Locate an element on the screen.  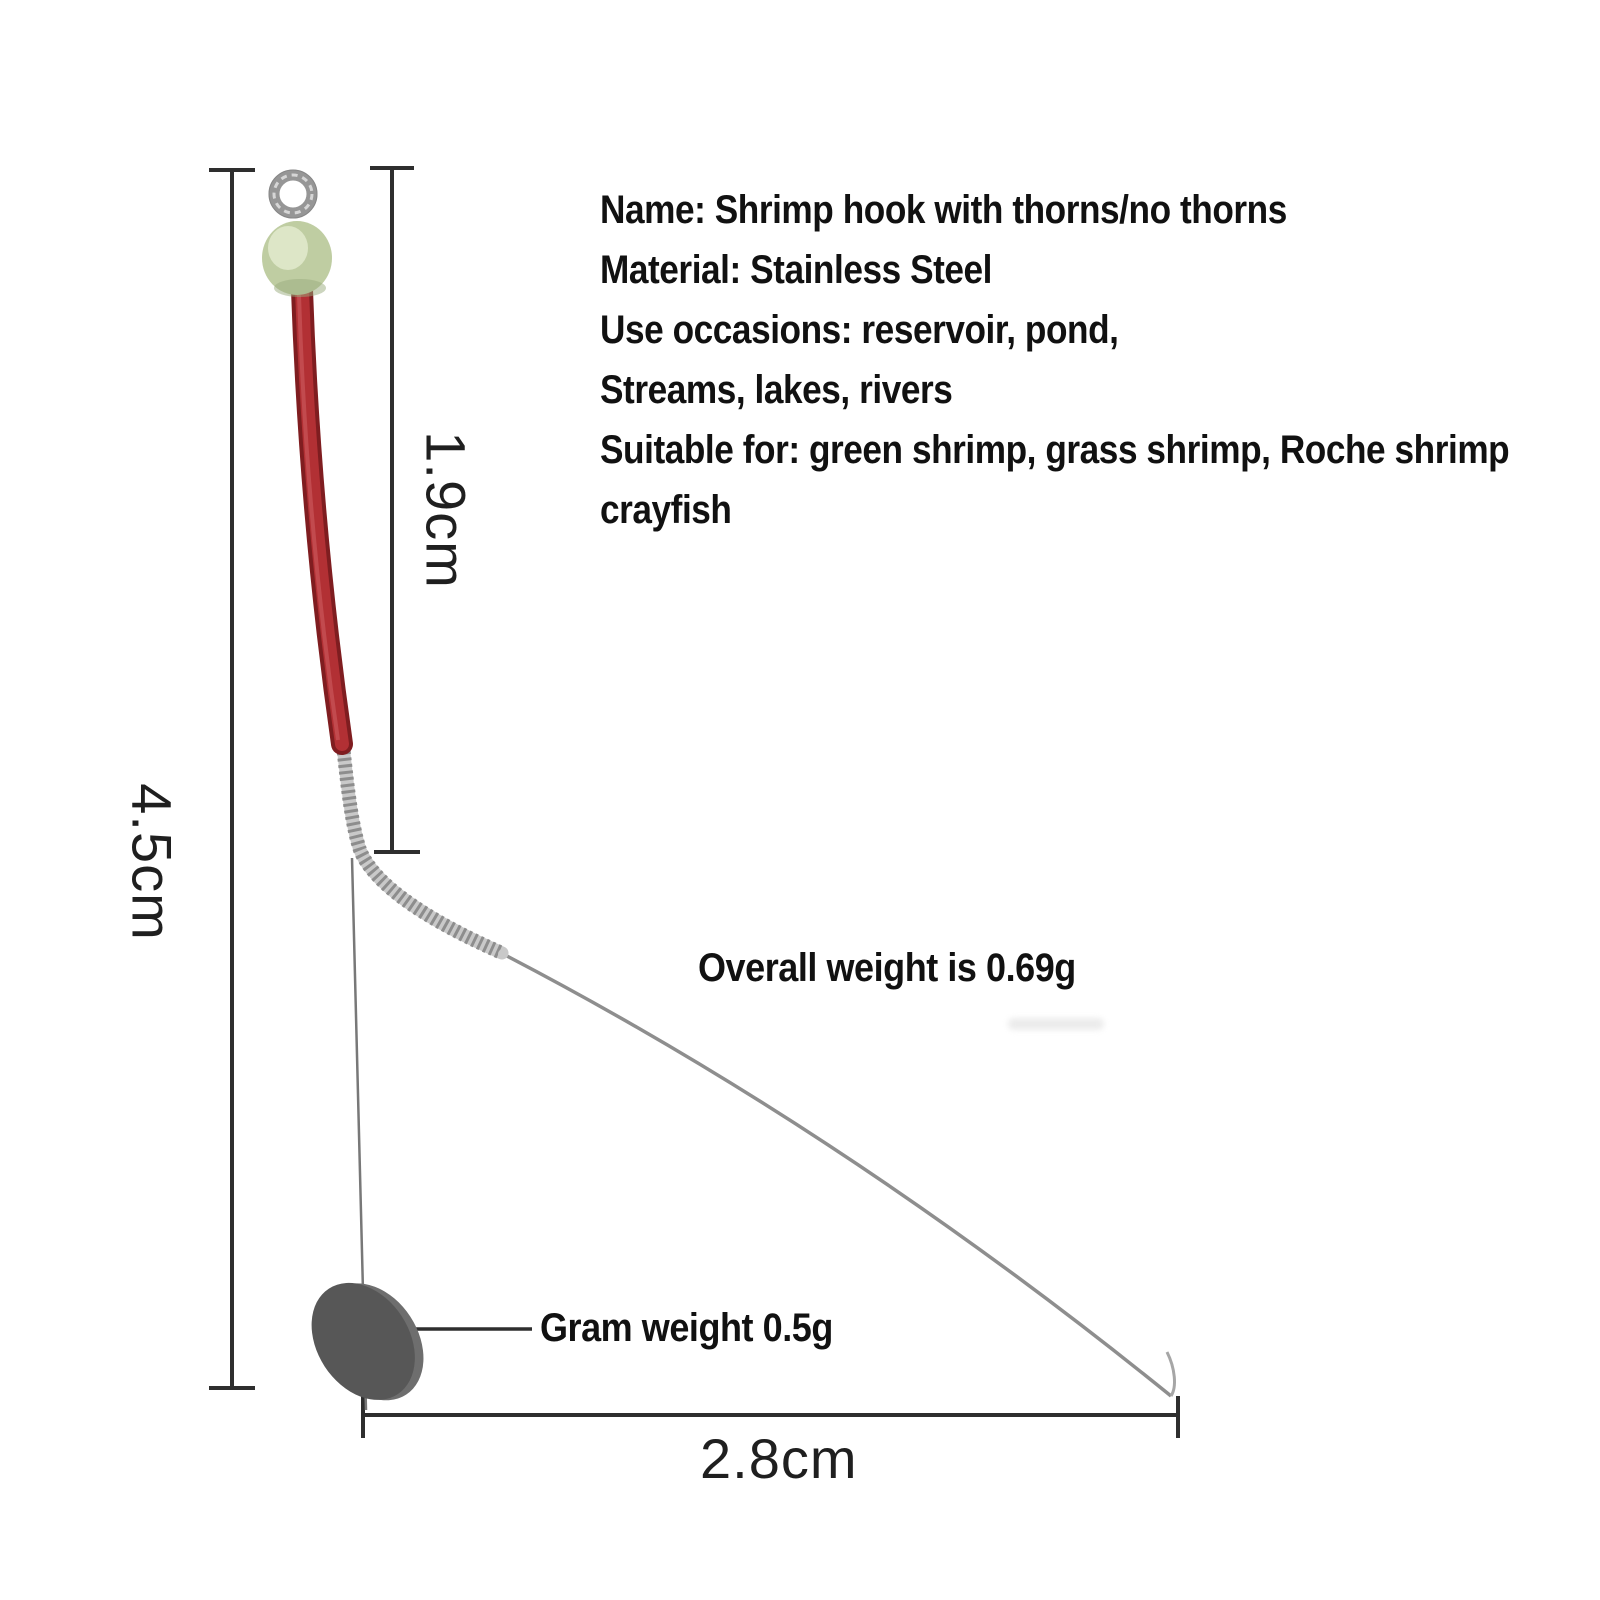
dim-line-base-width is located at coordinates (770, 1417).